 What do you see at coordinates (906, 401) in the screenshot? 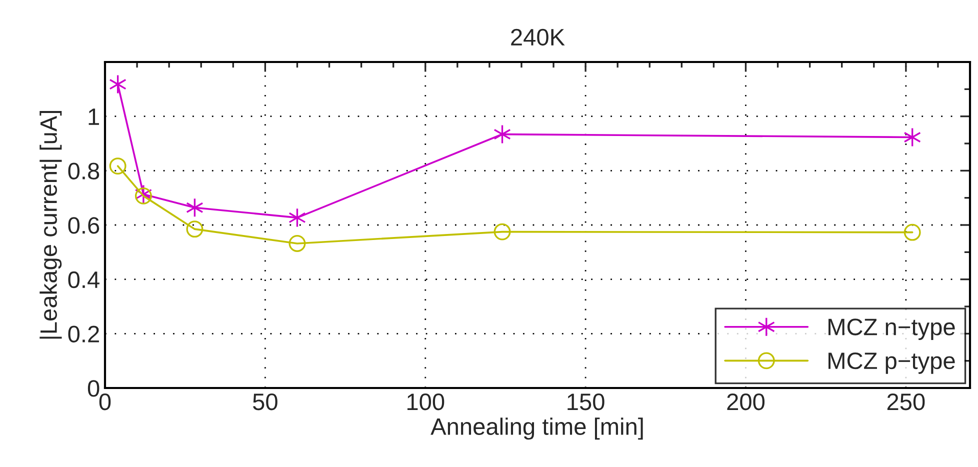
I see `x-tick-label: 250` at bounding box center [906, 401].